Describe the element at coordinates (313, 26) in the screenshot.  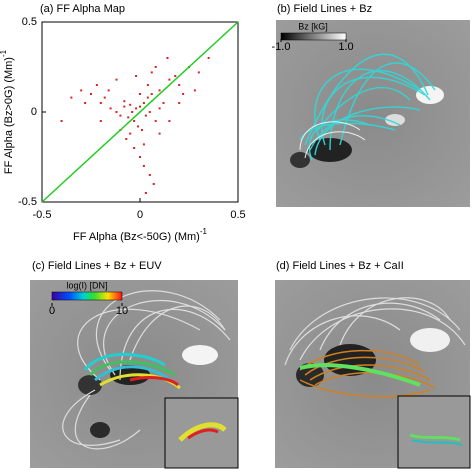
I see `colorbar-label: Bz [kG]` at that location.